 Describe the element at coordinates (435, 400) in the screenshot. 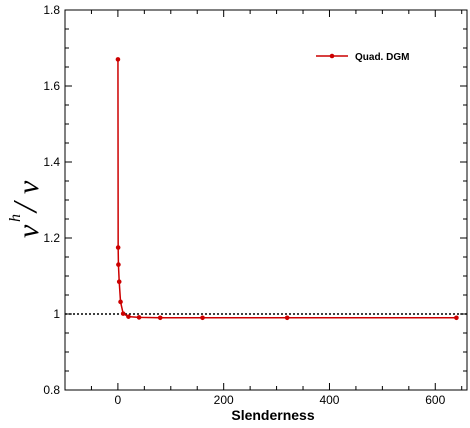

I see `x-tick-label: 600` at that location.